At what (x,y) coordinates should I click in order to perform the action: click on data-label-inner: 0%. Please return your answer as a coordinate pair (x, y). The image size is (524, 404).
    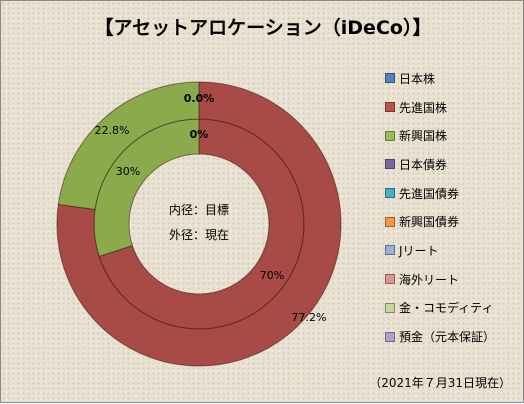
    Looking at the image, I should click on (199, 134).